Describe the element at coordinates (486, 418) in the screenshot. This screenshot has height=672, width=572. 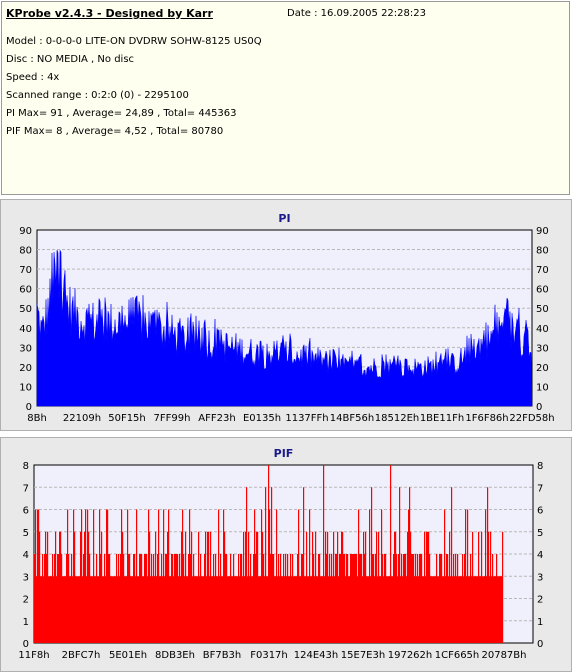
I see `x-tick-label: 1F6F86h` at that location.